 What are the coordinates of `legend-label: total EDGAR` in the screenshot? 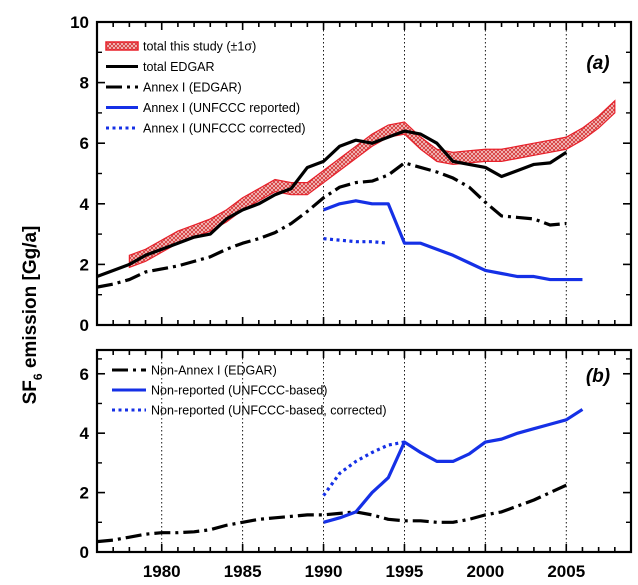 It's located at (179, 67).